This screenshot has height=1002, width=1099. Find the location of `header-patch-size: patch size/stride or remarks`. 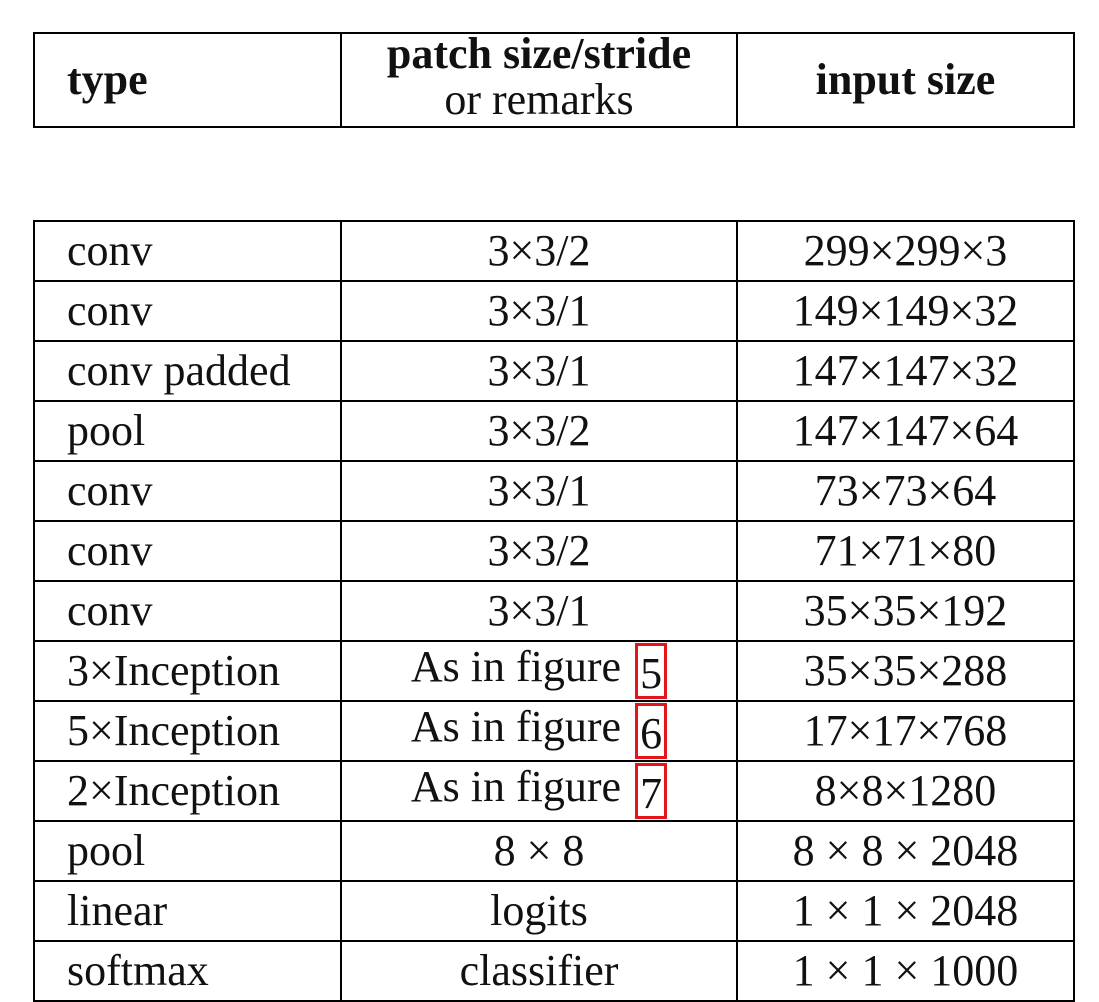

header-patch-size: patch size/stride or remarks is located at coordinates (539, 78).